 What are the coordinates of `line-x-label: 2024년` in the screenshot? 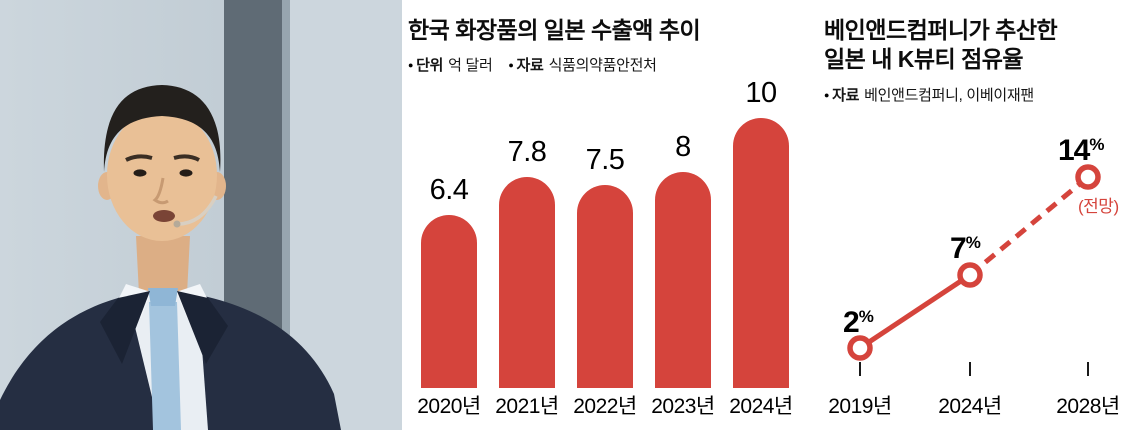 It's located at (970, 406).